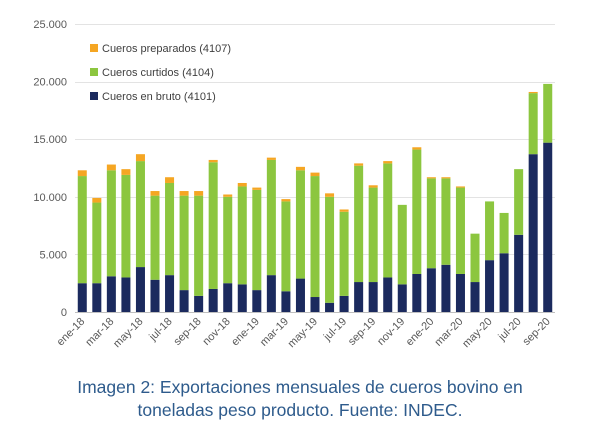 This screenshot has height=439, width=600. What do you see at coordinates (217, 332) in the screenshot?
I see `x-tick-label: nov-18` at bounding box center [217, 332].